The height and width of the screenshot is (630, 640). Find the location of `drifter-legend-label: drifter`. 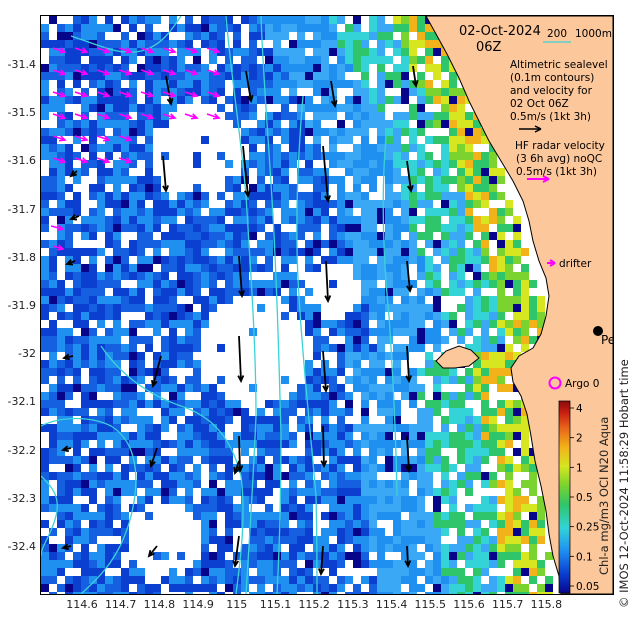

drifter-legend-label: drifter is located at coordinates (575, 264).